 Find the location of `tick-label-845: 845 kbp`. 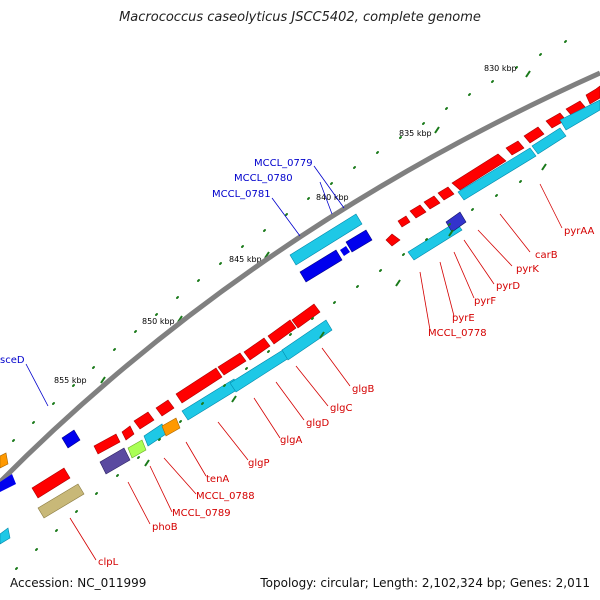

tick-label-845: 845 kbp is located at coordinates (245, 259).